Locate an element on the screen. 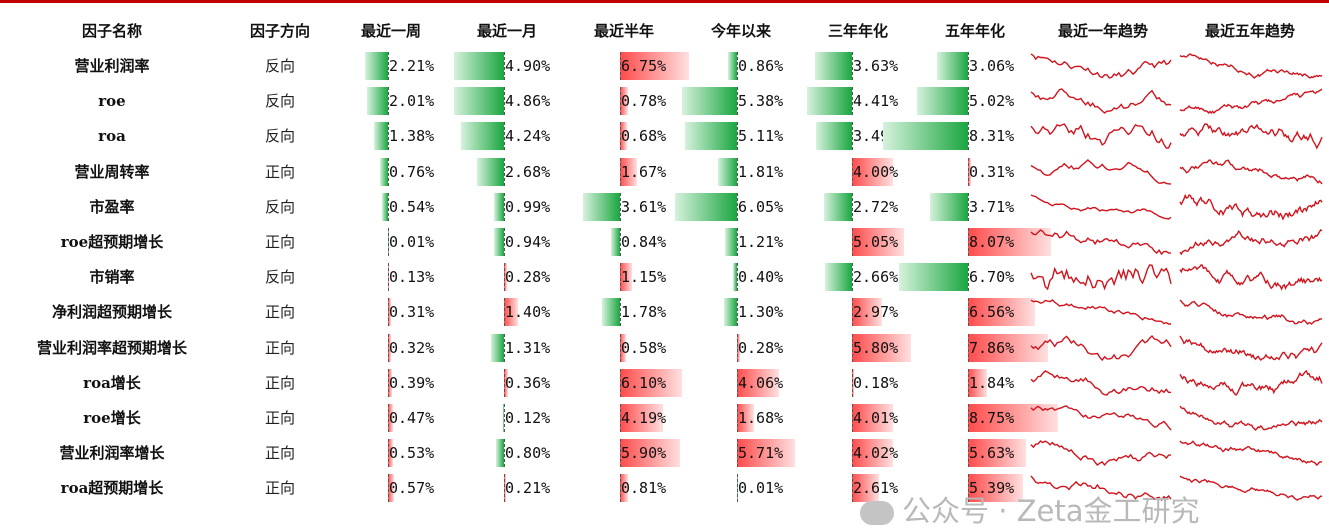 This screenshot has width=1329, height=531. value-label: 0.94% is located at coordinates (528, 242).